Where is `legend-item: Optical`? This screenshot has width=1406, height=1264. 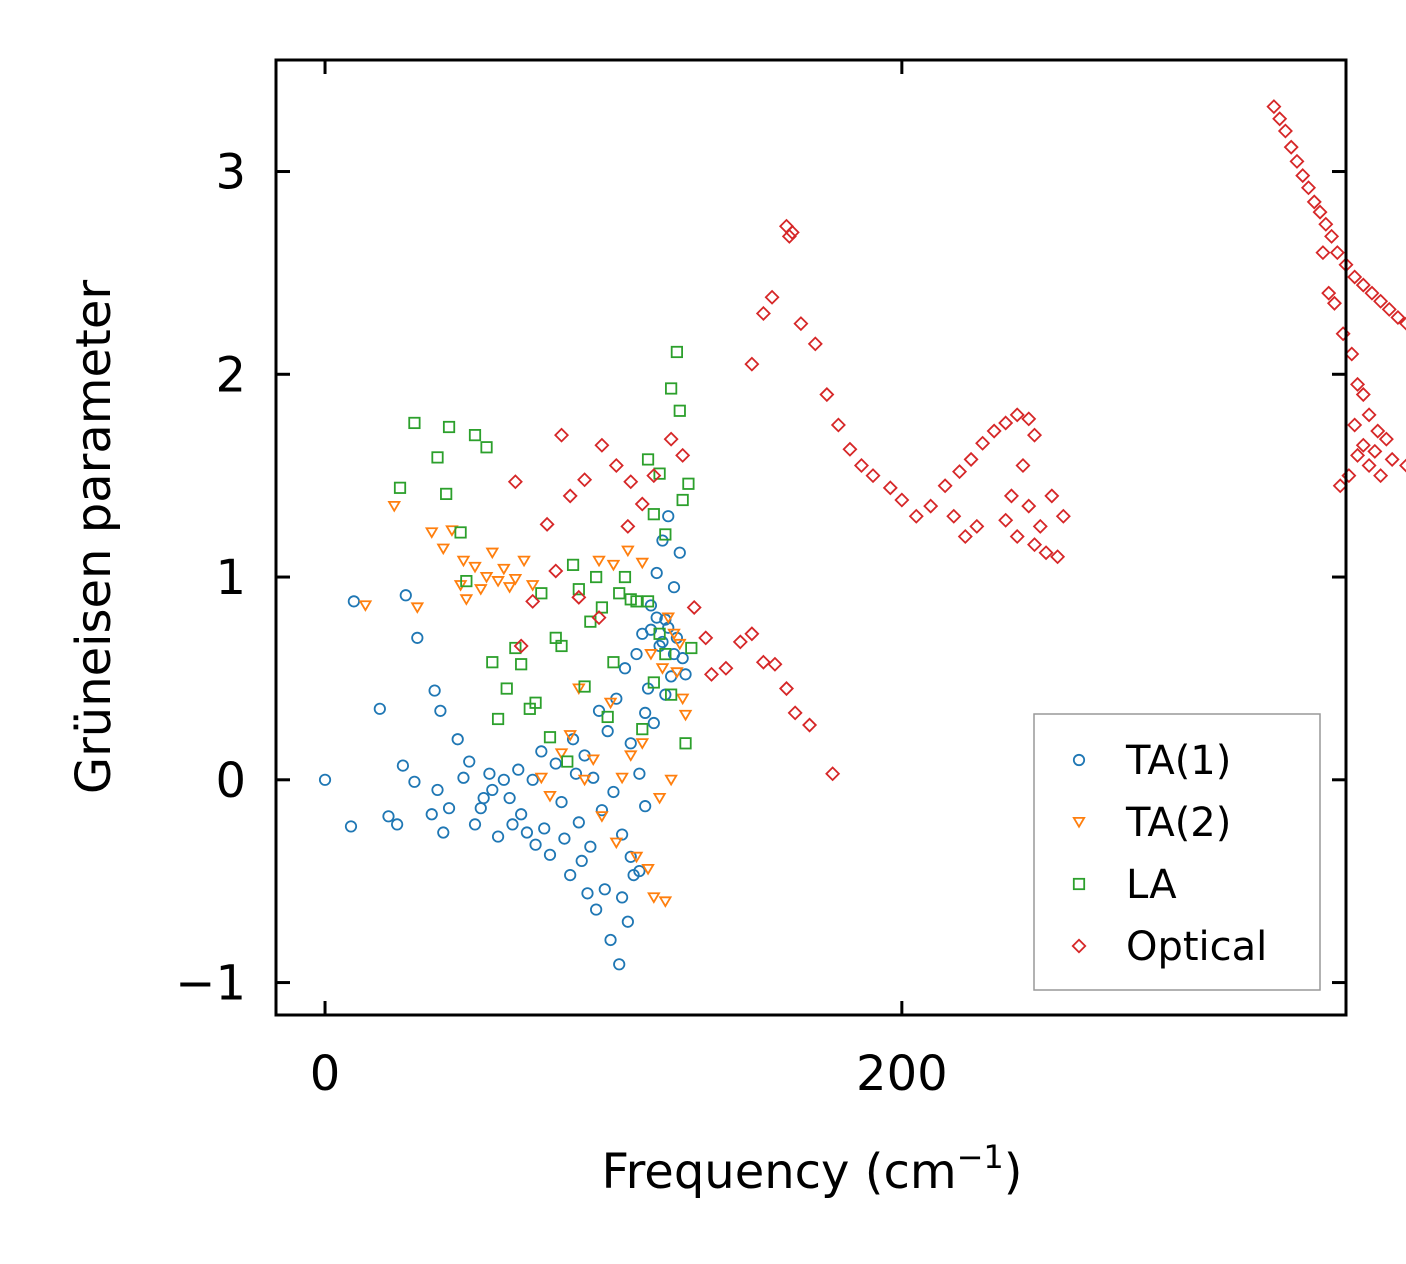 legend-item: Optical is located at coordinates (1169, 947).